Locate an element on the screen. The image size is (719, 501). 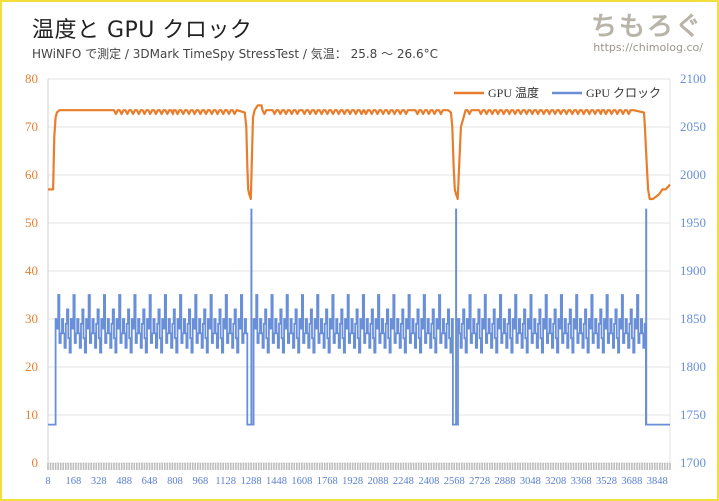
right-tick-label: 1800 is located at coordinates (693, 366).